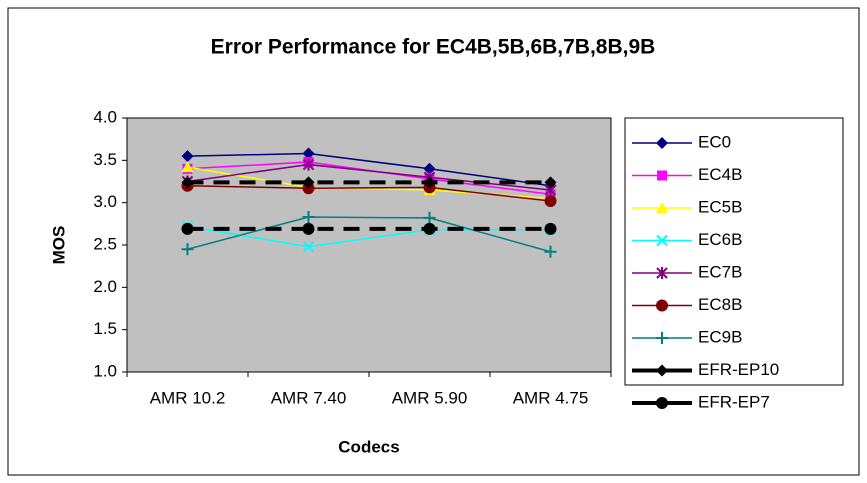  What do you see at coordinates (720, 239) in the screenshot?
I see `legend-label: EC6B` at bounding box center [720, 239].